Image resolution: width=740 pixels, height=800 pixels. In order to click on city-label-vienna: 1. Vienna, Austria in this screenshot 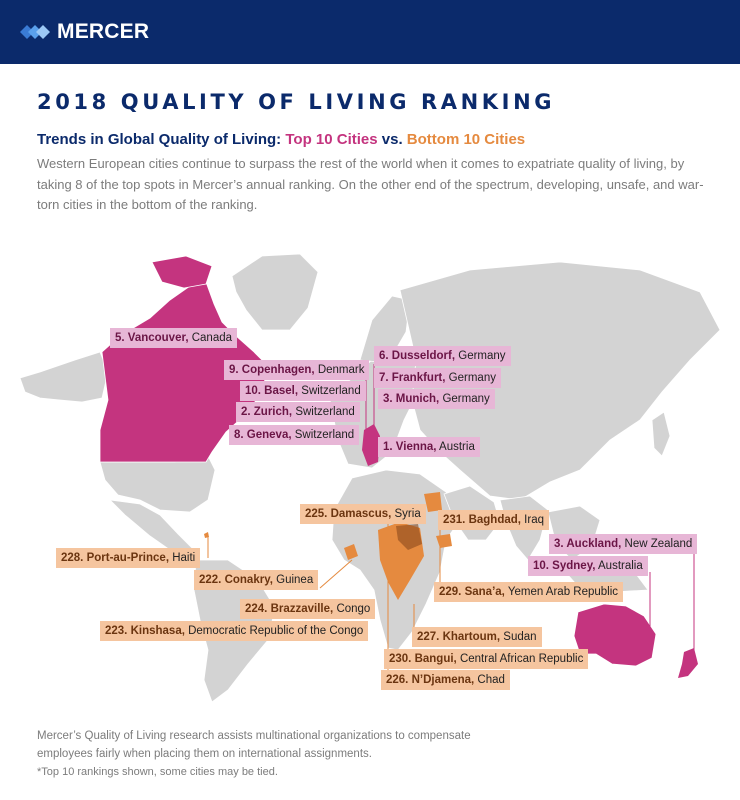, I will do `click(429, 447)`.